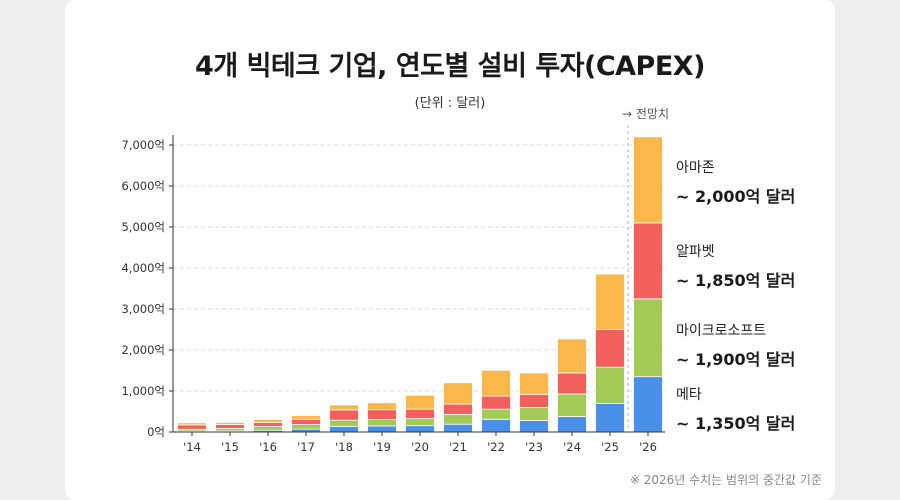  I want to click on y-tick-label: 1,000억, so click(143, 391).